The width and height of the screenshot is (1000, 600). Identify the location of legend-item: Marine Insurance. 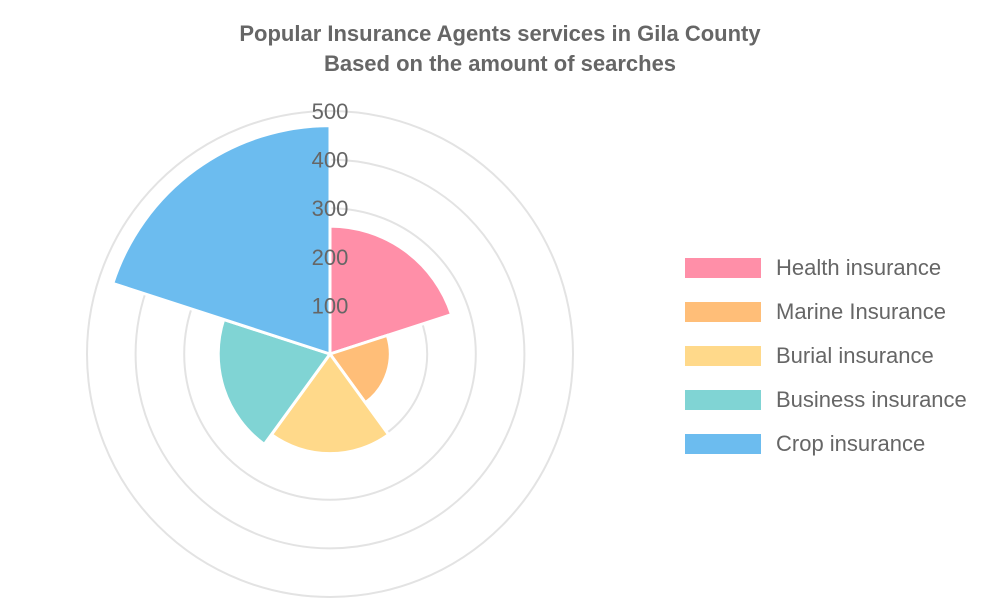
(826, 312).